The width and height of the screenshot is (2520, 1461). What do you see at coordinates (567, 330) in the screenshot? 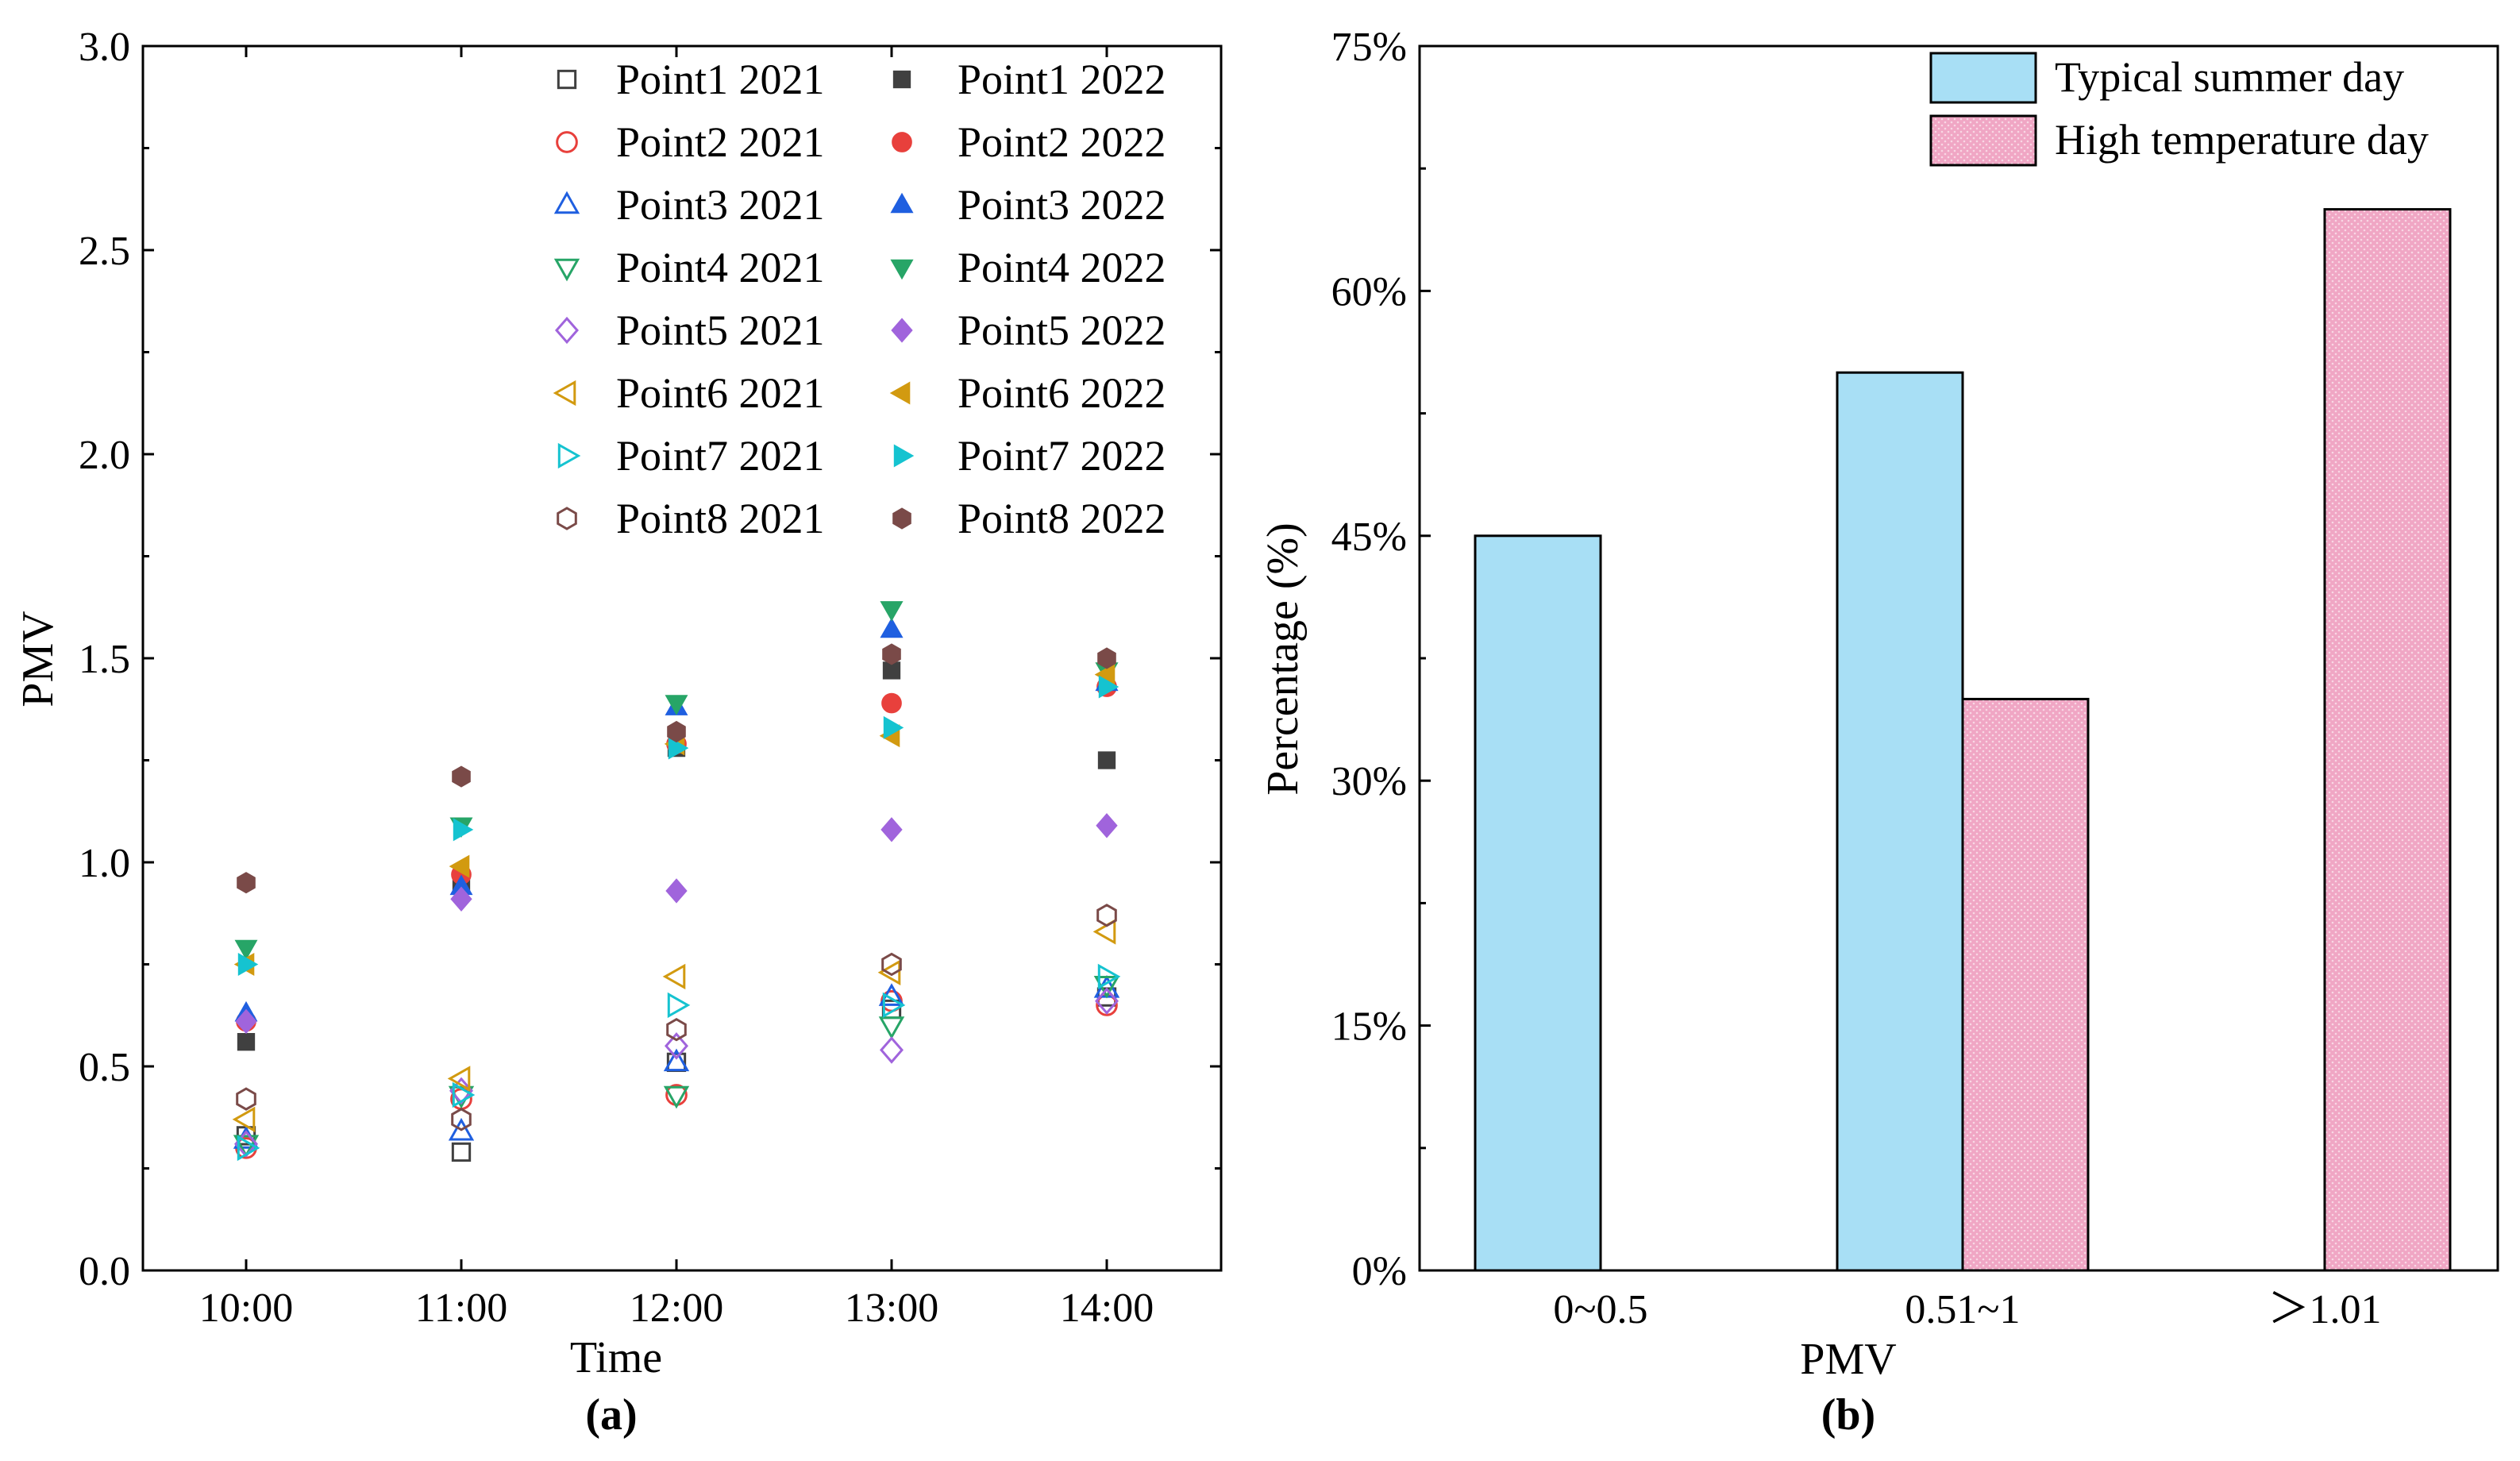
I see `legend-marker-point5-2021` at bounding box center [567, 330].